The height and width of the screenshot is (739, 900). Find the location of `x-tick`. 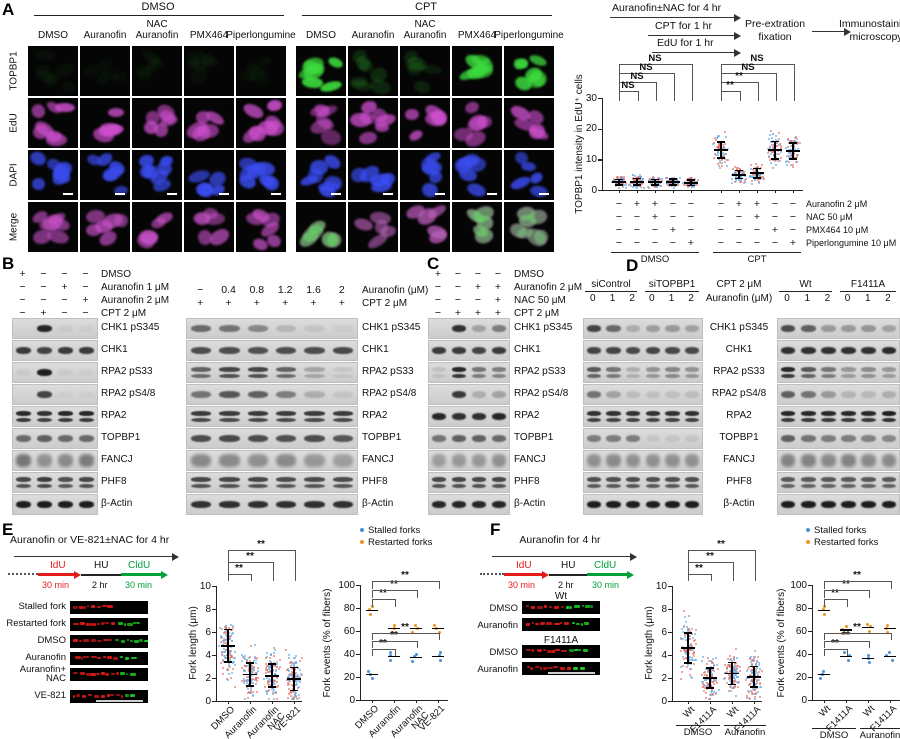

x-tick is located at coordinates (373, 701).